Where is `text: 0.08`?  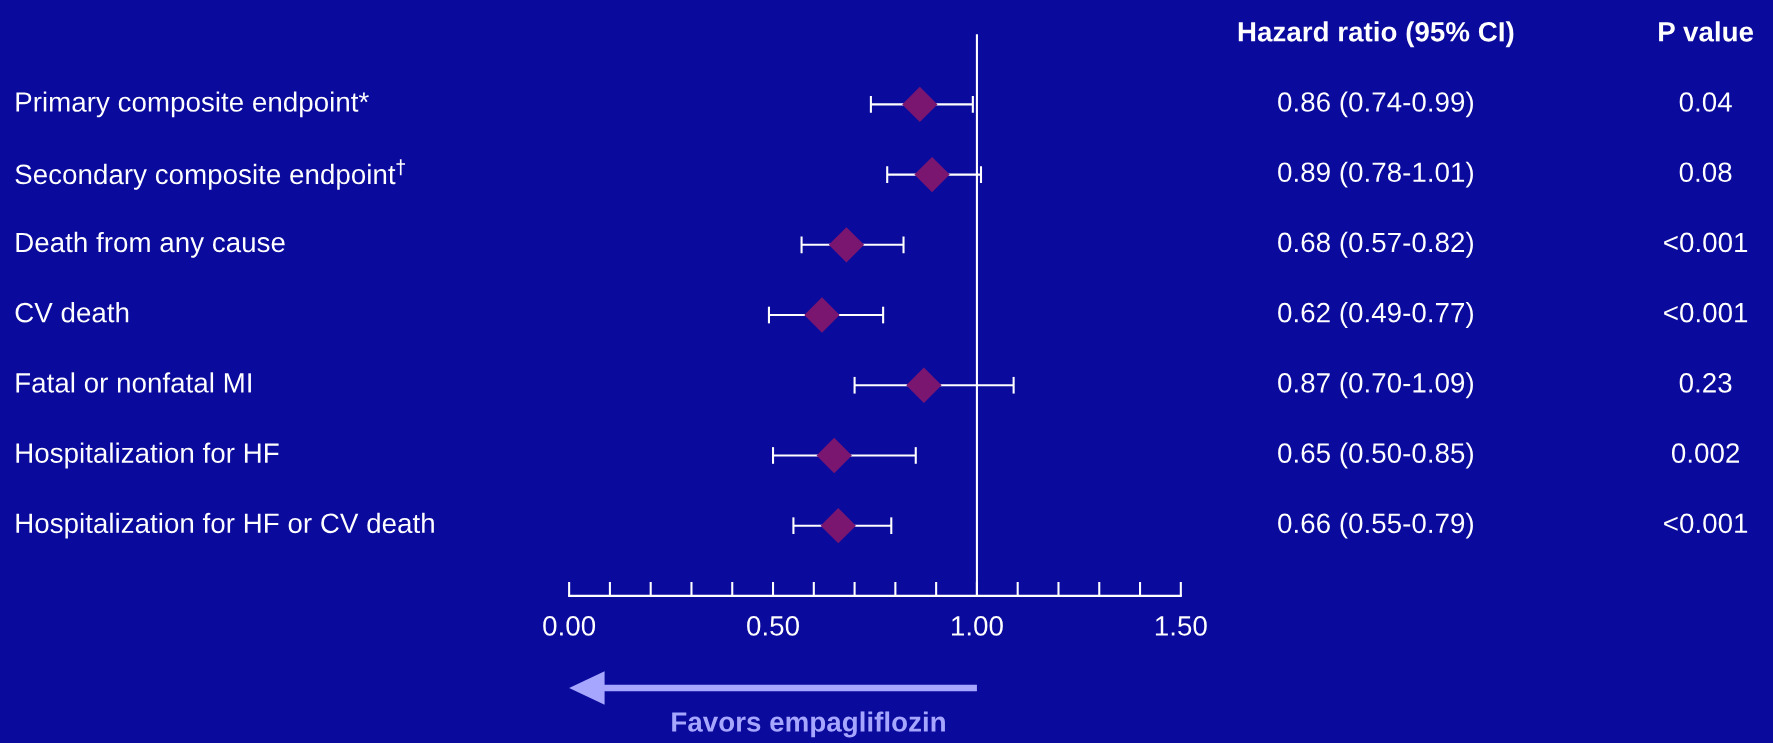
text: 0.08 is located at coordinates (1705, 172).